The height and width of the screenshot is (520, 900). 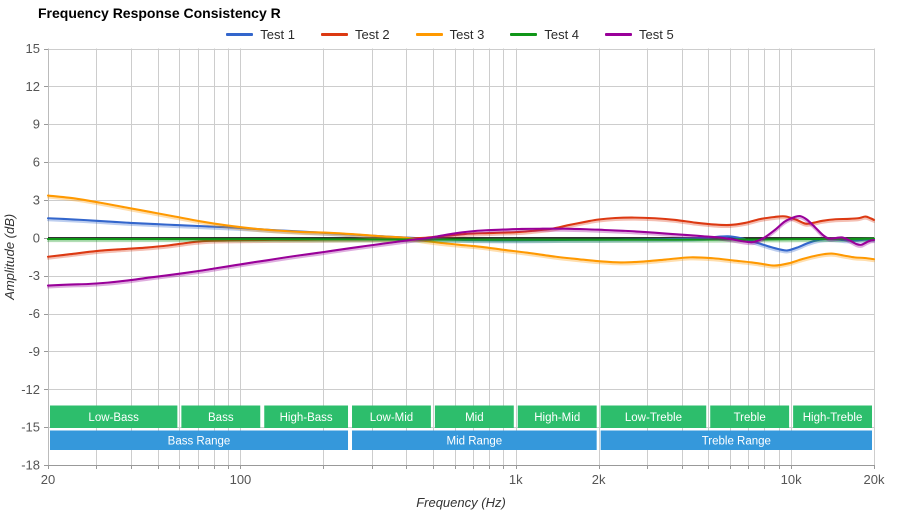 I want to click on band-mid, so click(x=474, y=416).